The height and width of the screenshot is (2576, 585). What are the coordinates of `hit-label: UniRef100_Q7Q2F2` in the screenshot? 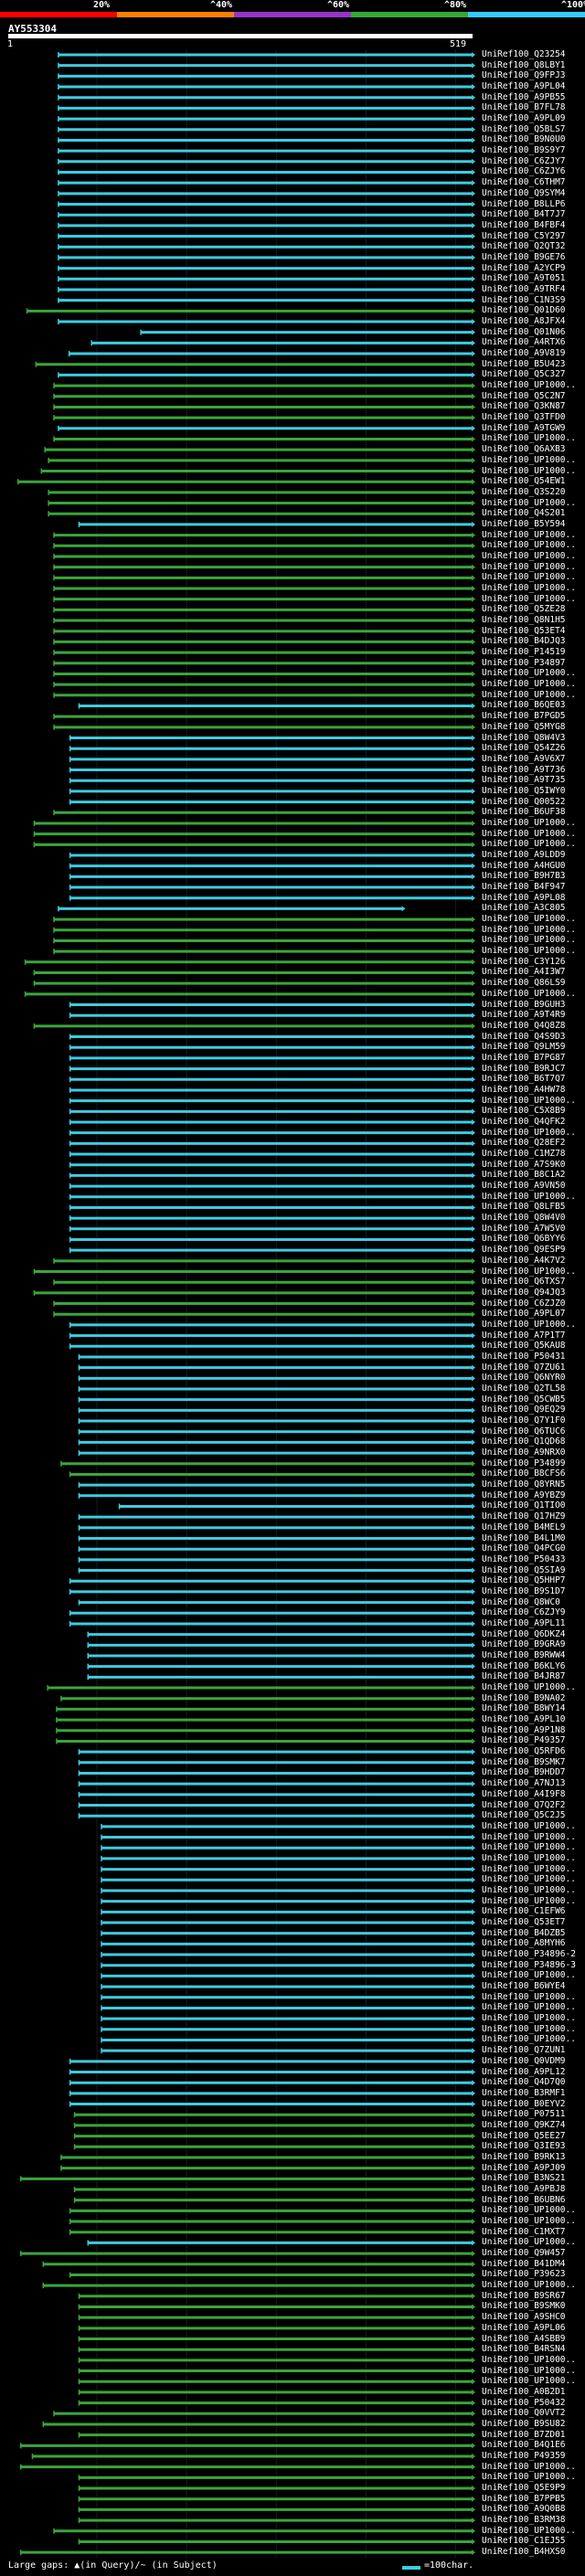 It's located at (524, 1804).